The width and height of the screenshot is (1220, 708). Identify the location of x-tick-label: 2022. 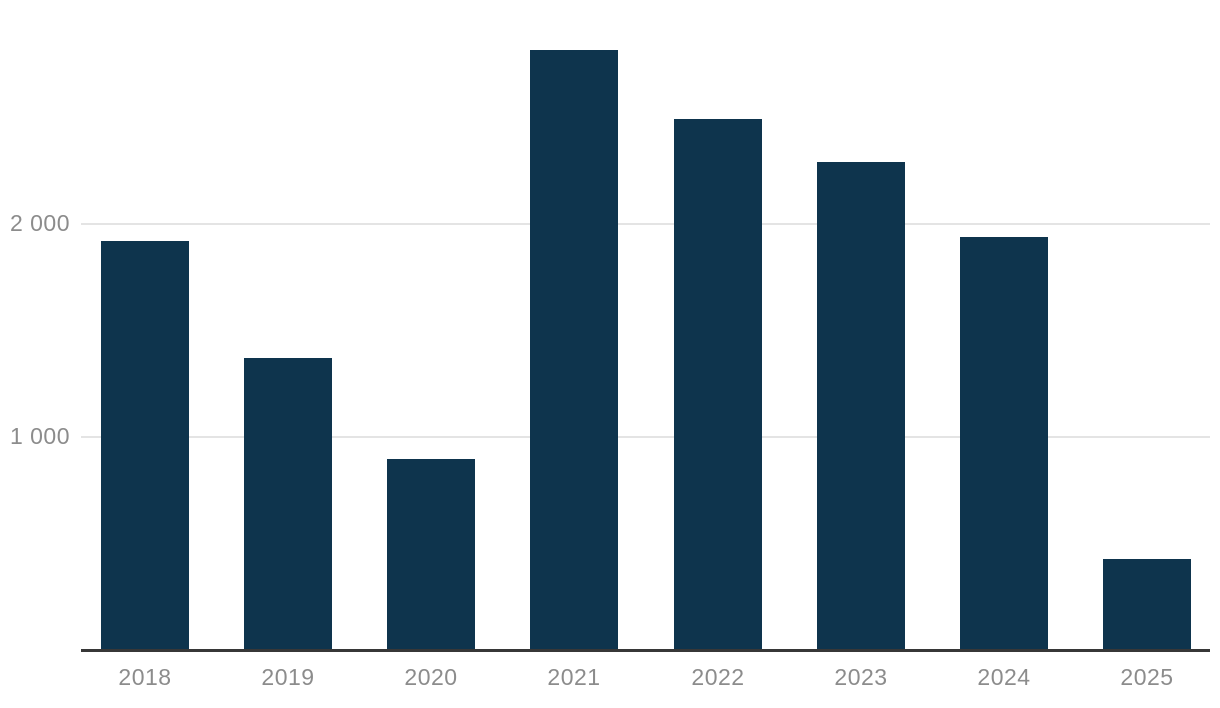
(718, 677).